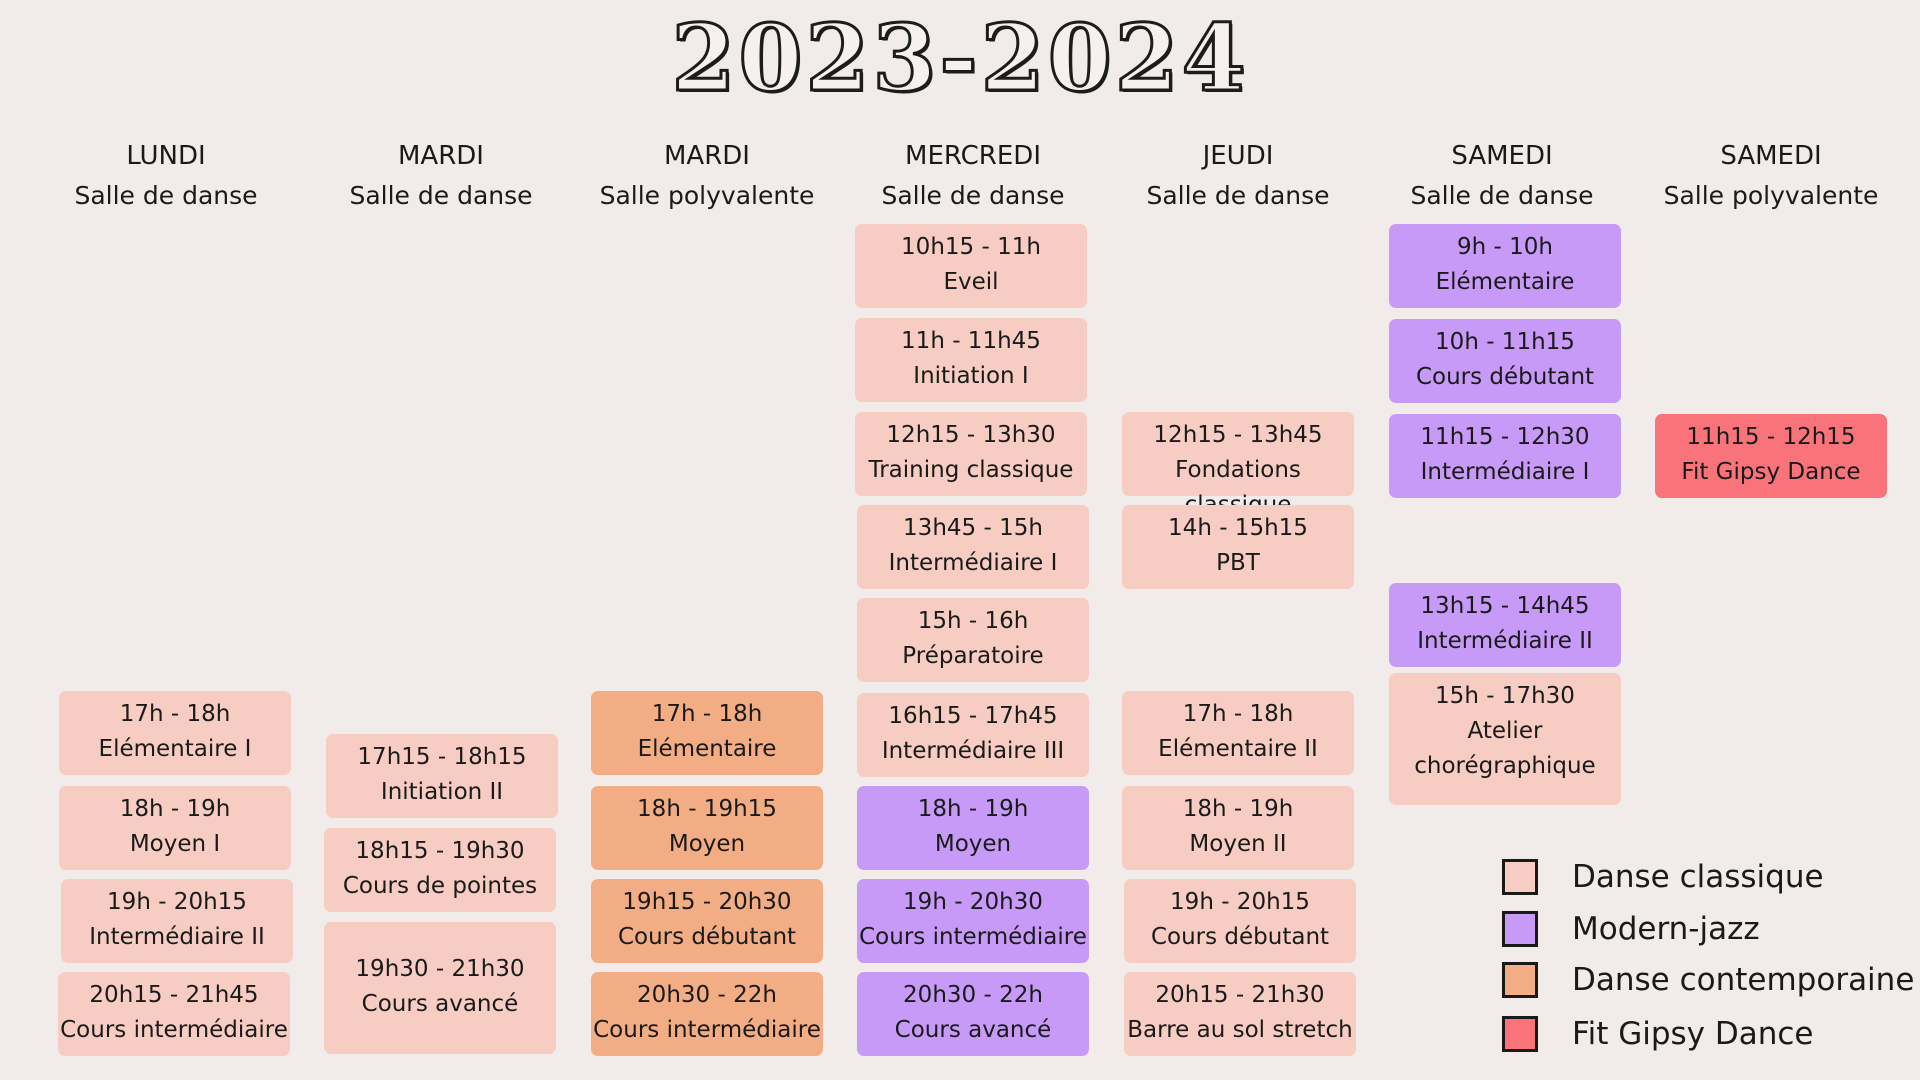 Image resolution: width=1920 pixels, height=1080 pixels. Describe the element at coordinates (973, 621) in the screenshot. I see `class-time: 15h - 16h` at that location.